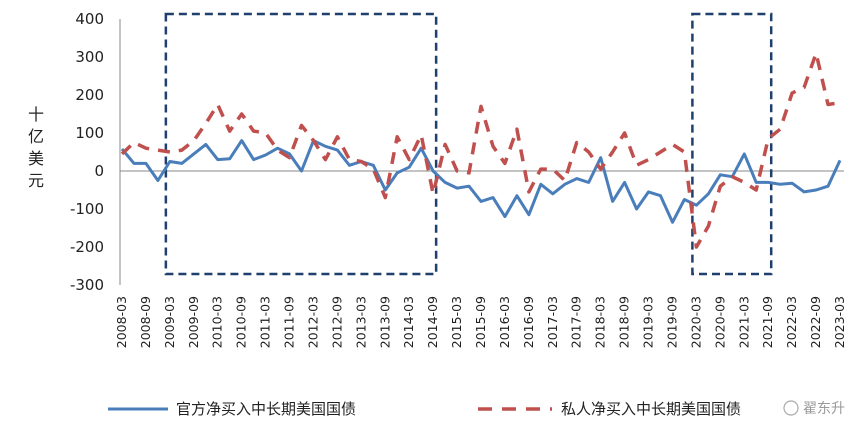  I want to click on x-tick-label: 2009-03, so click(169, 322).